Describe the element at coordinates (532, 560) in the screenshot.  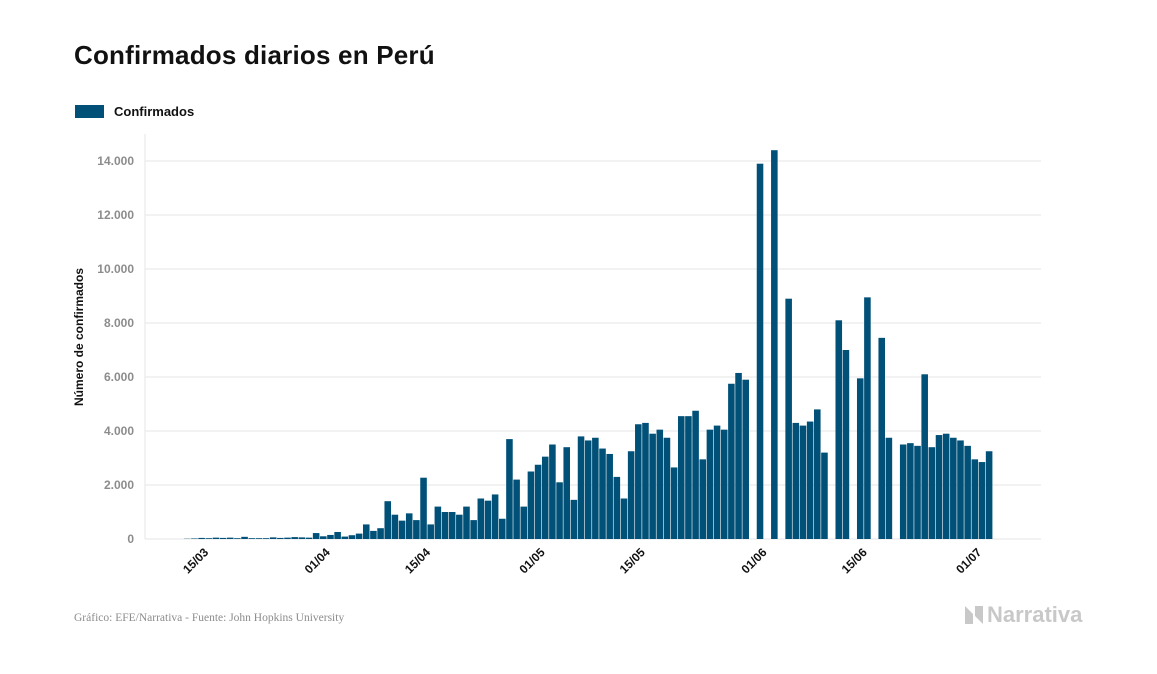
I see `x-tick-label: 01/05` at that location.